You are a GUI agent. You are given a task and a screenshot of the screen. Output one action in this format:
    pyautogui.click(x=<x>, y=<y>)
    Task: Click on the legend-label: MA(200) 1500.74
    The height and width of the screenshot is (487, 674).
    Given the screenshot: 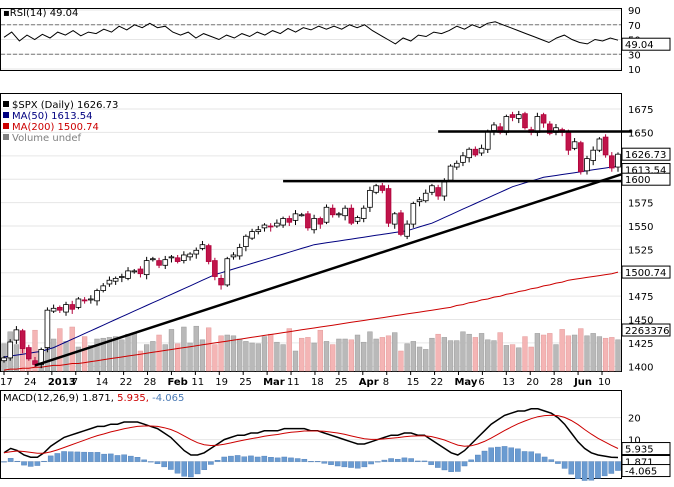 What is the action you would take?
    pyautogui.click(x=55, y=127)
    